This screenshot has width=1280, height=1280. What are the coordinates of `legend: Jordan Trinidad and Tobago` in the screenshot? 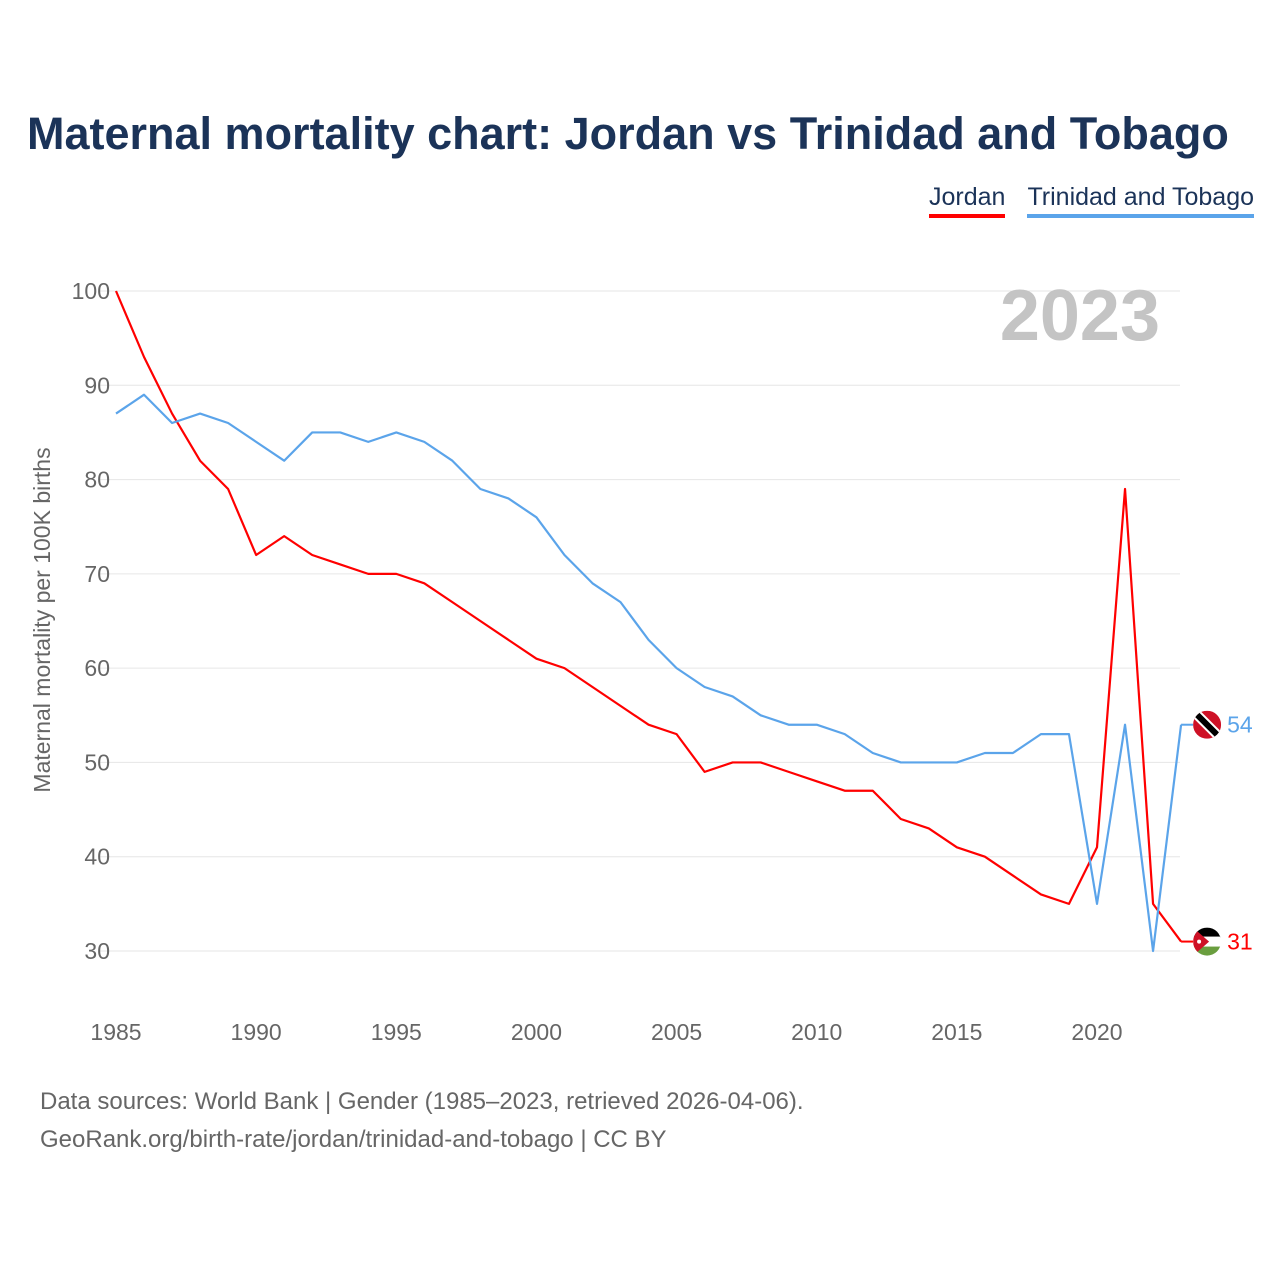 It's located at (1091, 200).